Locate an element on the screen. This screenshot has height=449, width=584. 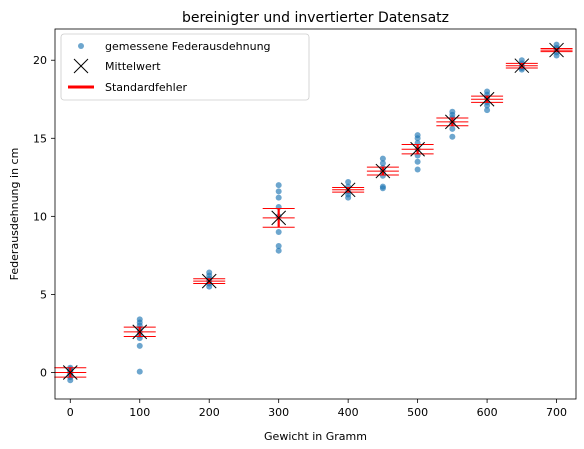
x-axis-label: Gewicht in Gramm is located at coordinates (315, 436).